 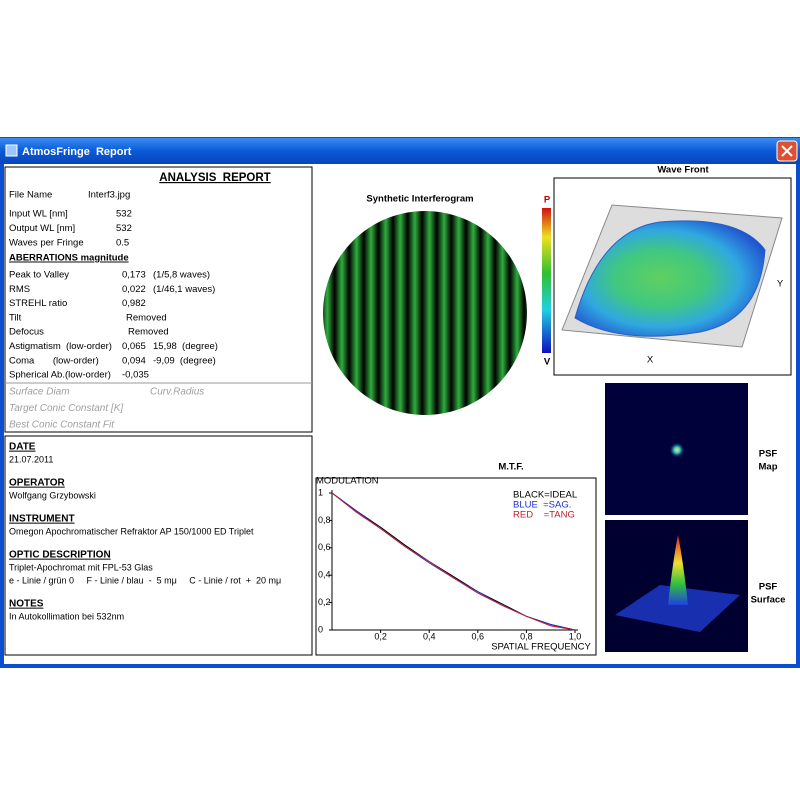 What do you see at coordinates (69, 258) in the screenshot?
I see `section-heading: ABERRATIONS magnitude` at bounding box center [69, 258].